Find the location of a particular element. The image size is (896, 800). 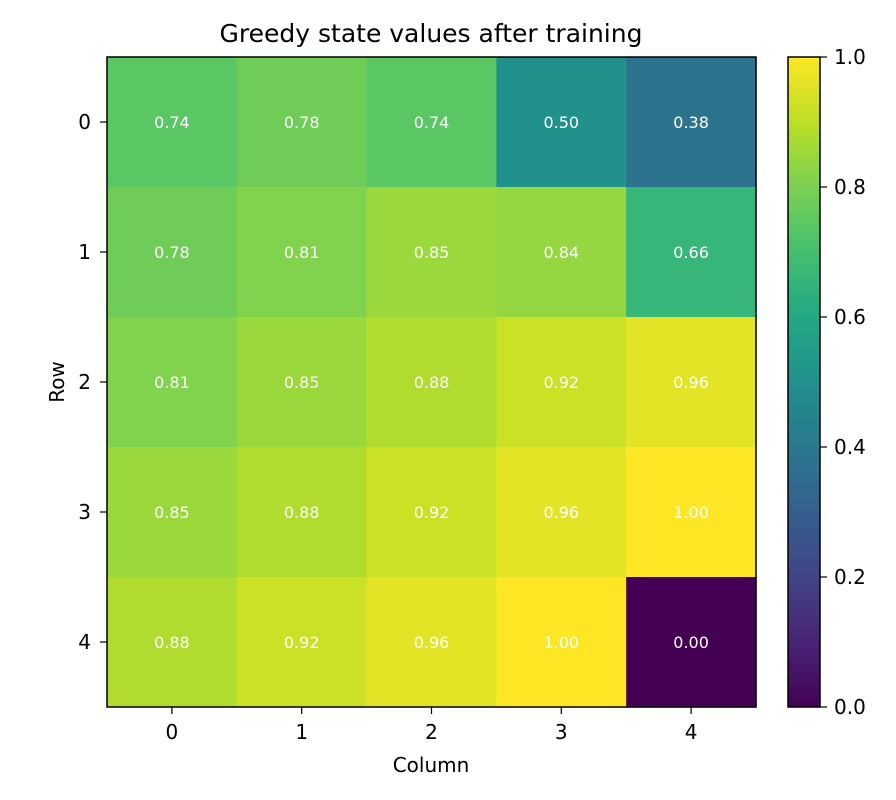

heatmap-cell-r4-c4 is located at coordinates (691, 642).